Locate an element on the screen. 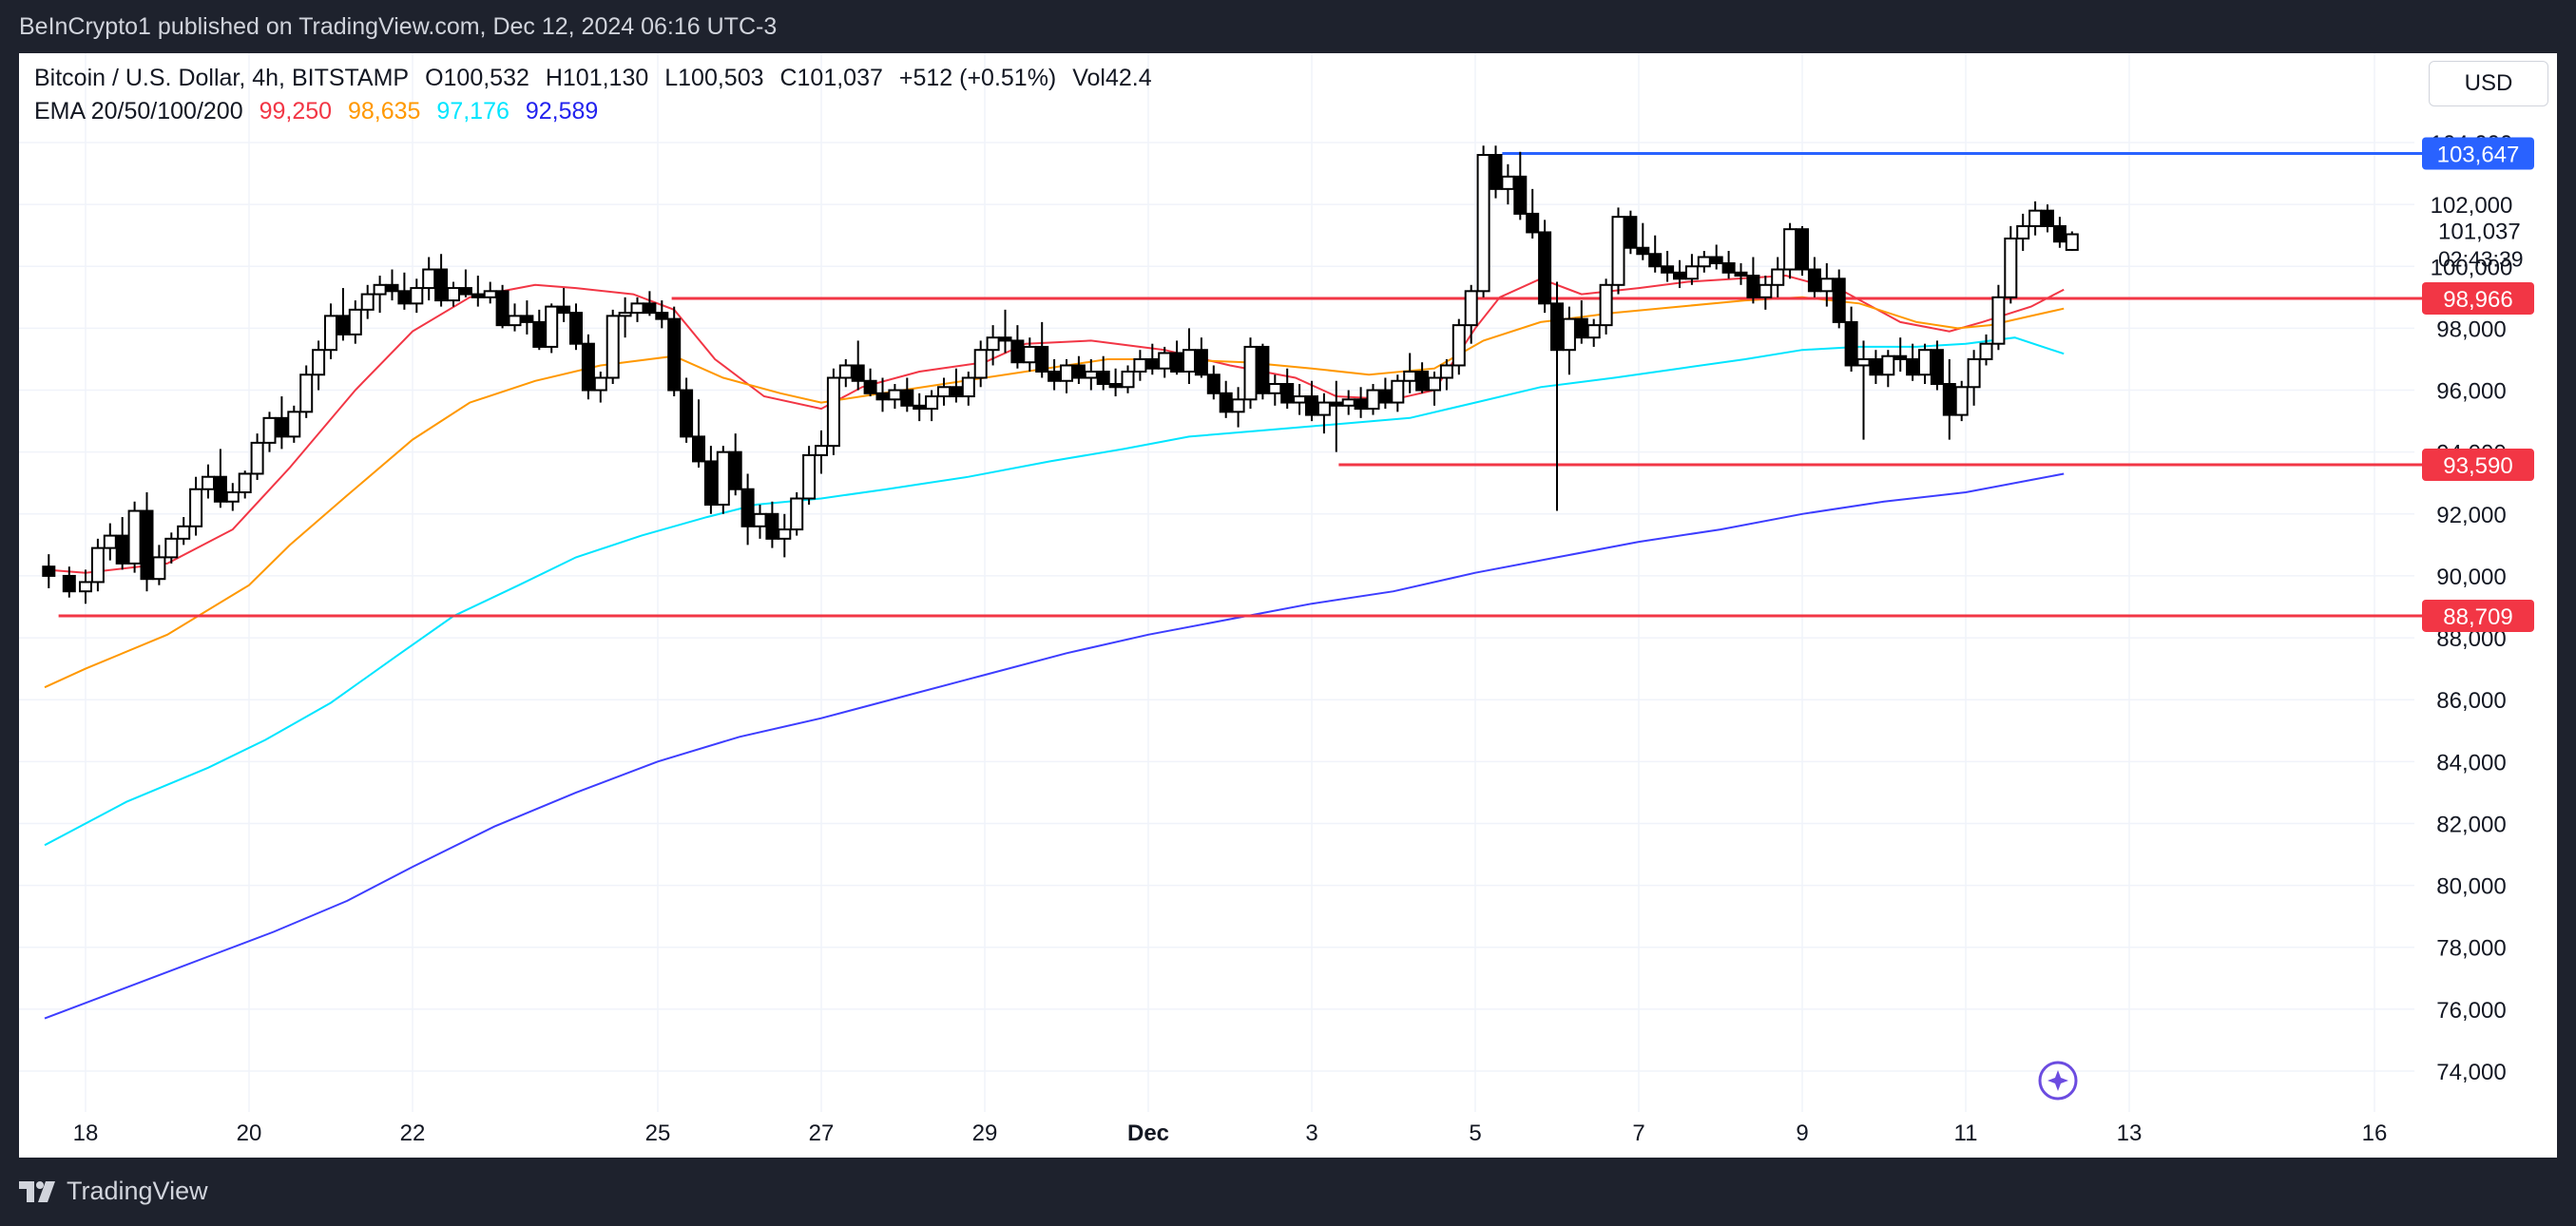  ema200-value: 92,589 is located at coordinates (562, 112).